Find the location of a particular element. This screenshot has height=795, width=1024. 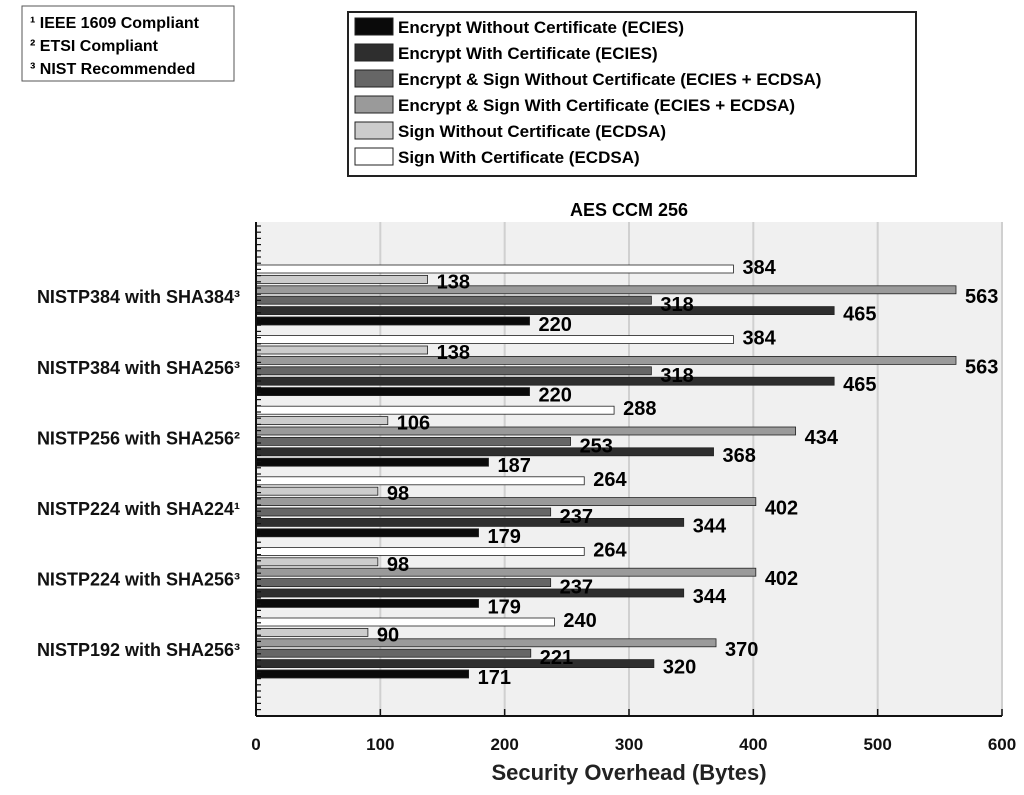

x-tick-label: 300 is located at coordinates (629, 744).